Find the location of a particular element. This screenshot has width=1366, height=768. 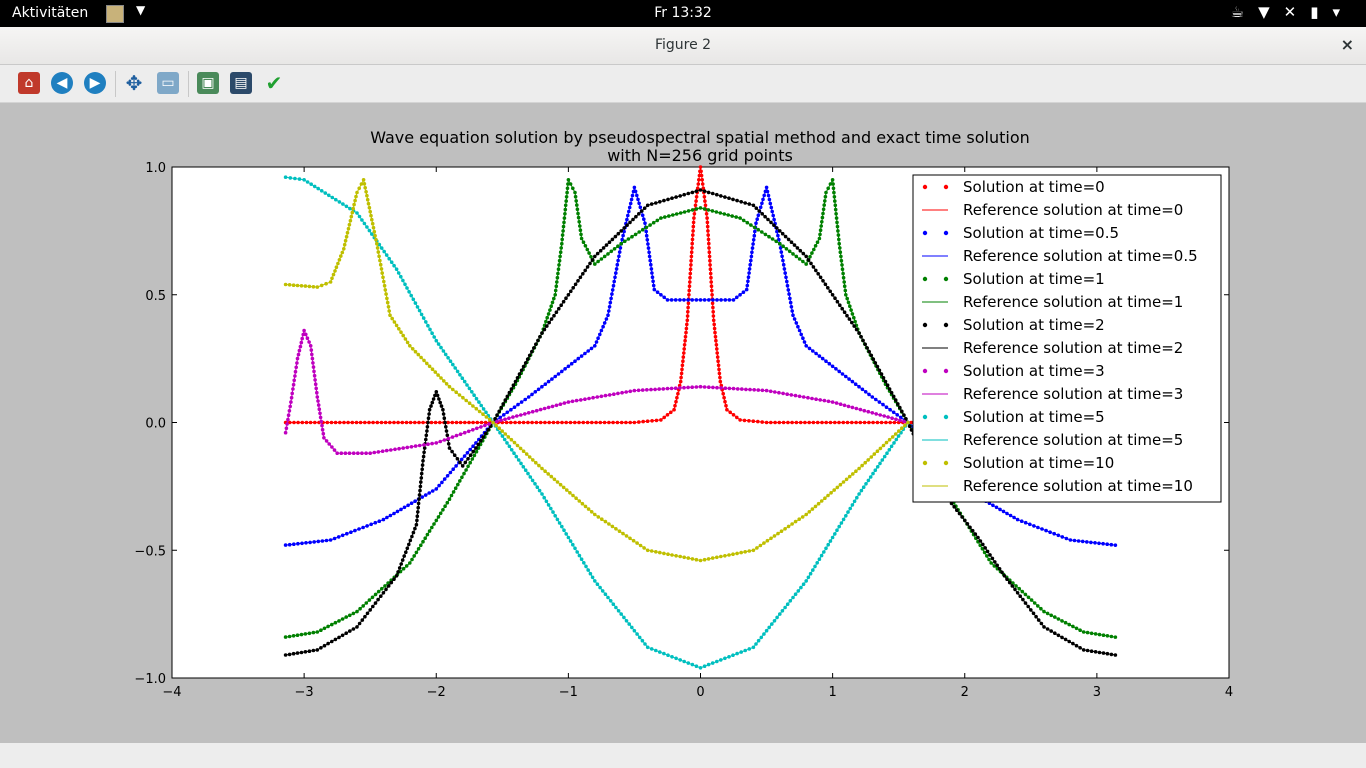

wifi-icon: ▼ is located at coordinates (1271, 12).